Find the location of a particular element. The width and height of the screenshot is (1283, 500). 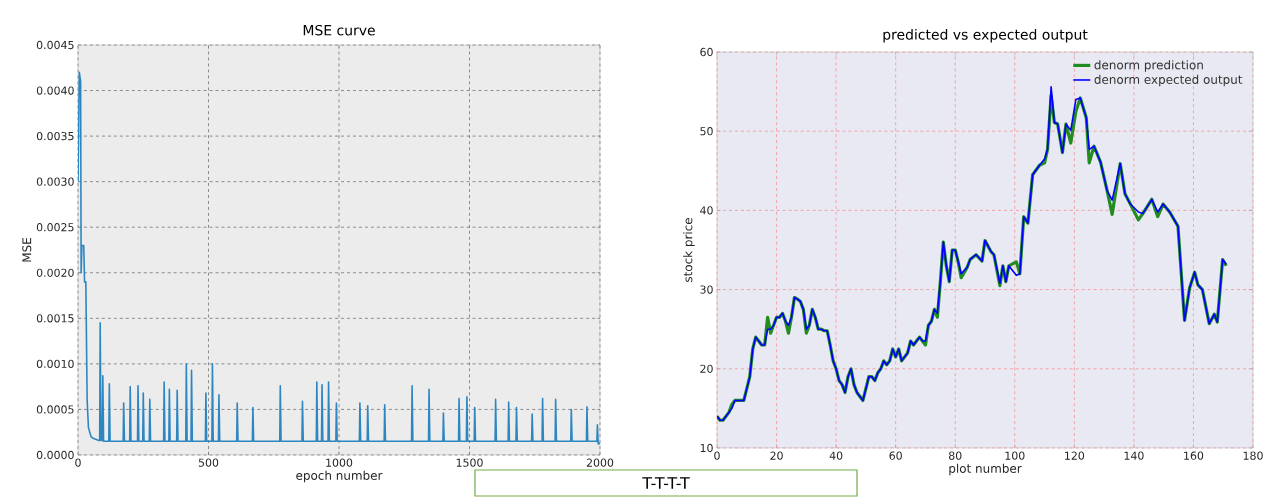

x-tick-label: 140 is located at coordinates (1134, 455).